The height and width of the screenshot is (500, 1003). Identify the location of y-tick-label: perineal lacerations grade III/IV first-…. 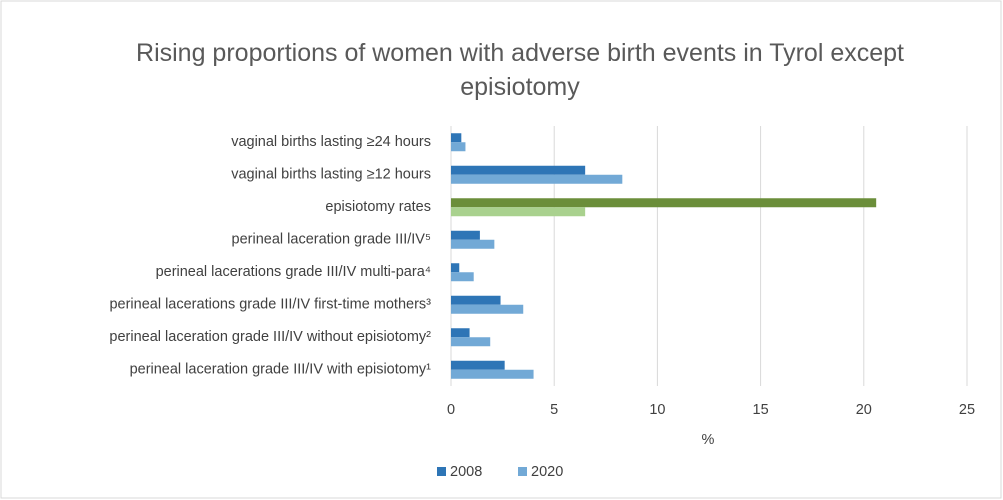
(270, 305).